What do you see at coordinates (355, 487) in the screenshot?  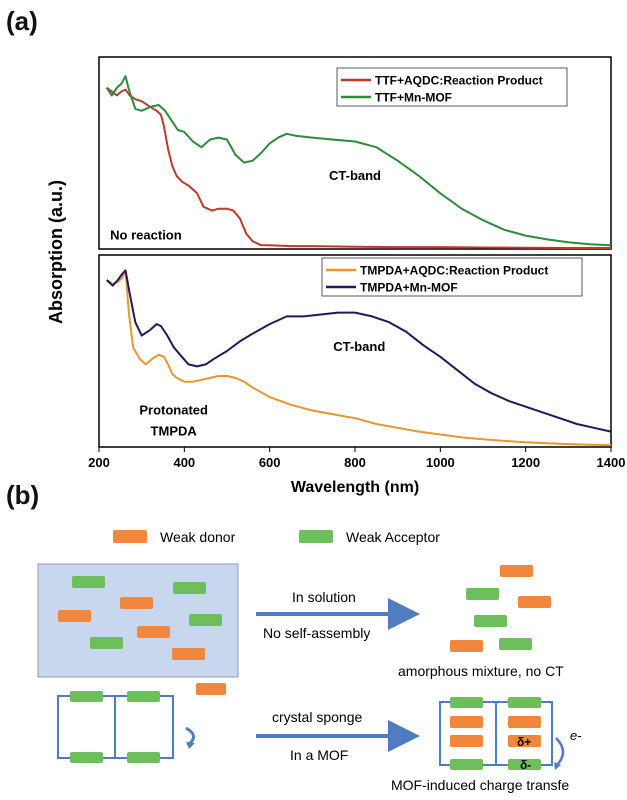 I see `x-axis-label: Wavelength (nm)` at bounding box center [355, 487].